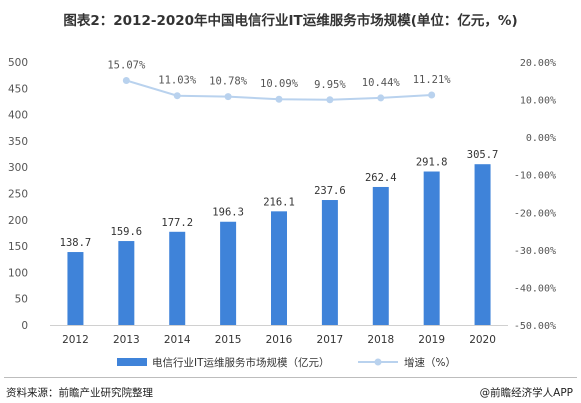  Describe the element at coordinates (228, 82) in the screenshot. I see `growth-value-label: 10.78%` at that location.